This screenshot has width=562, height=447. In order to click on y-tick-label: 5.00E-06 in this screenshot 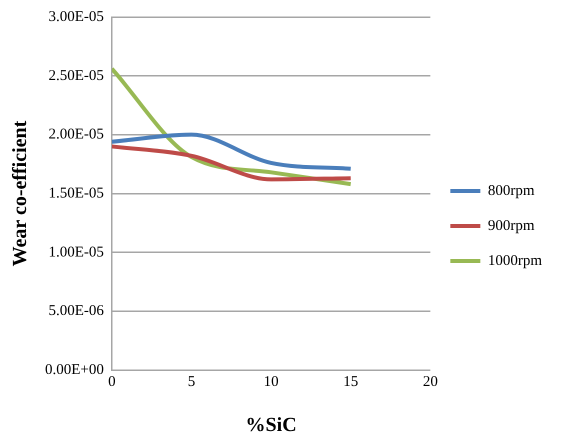, I will do `click(76, 311)`.